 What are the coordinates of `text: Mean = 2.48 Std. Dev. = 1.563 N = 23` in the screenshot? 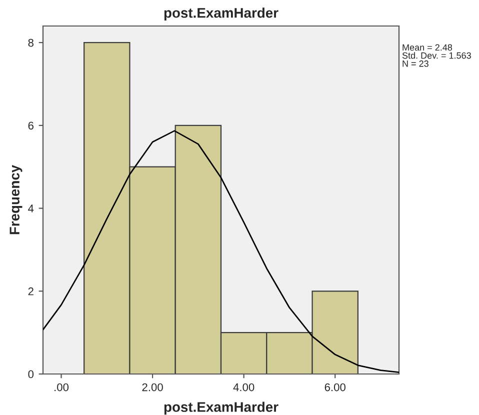 It's located at (436, 55).